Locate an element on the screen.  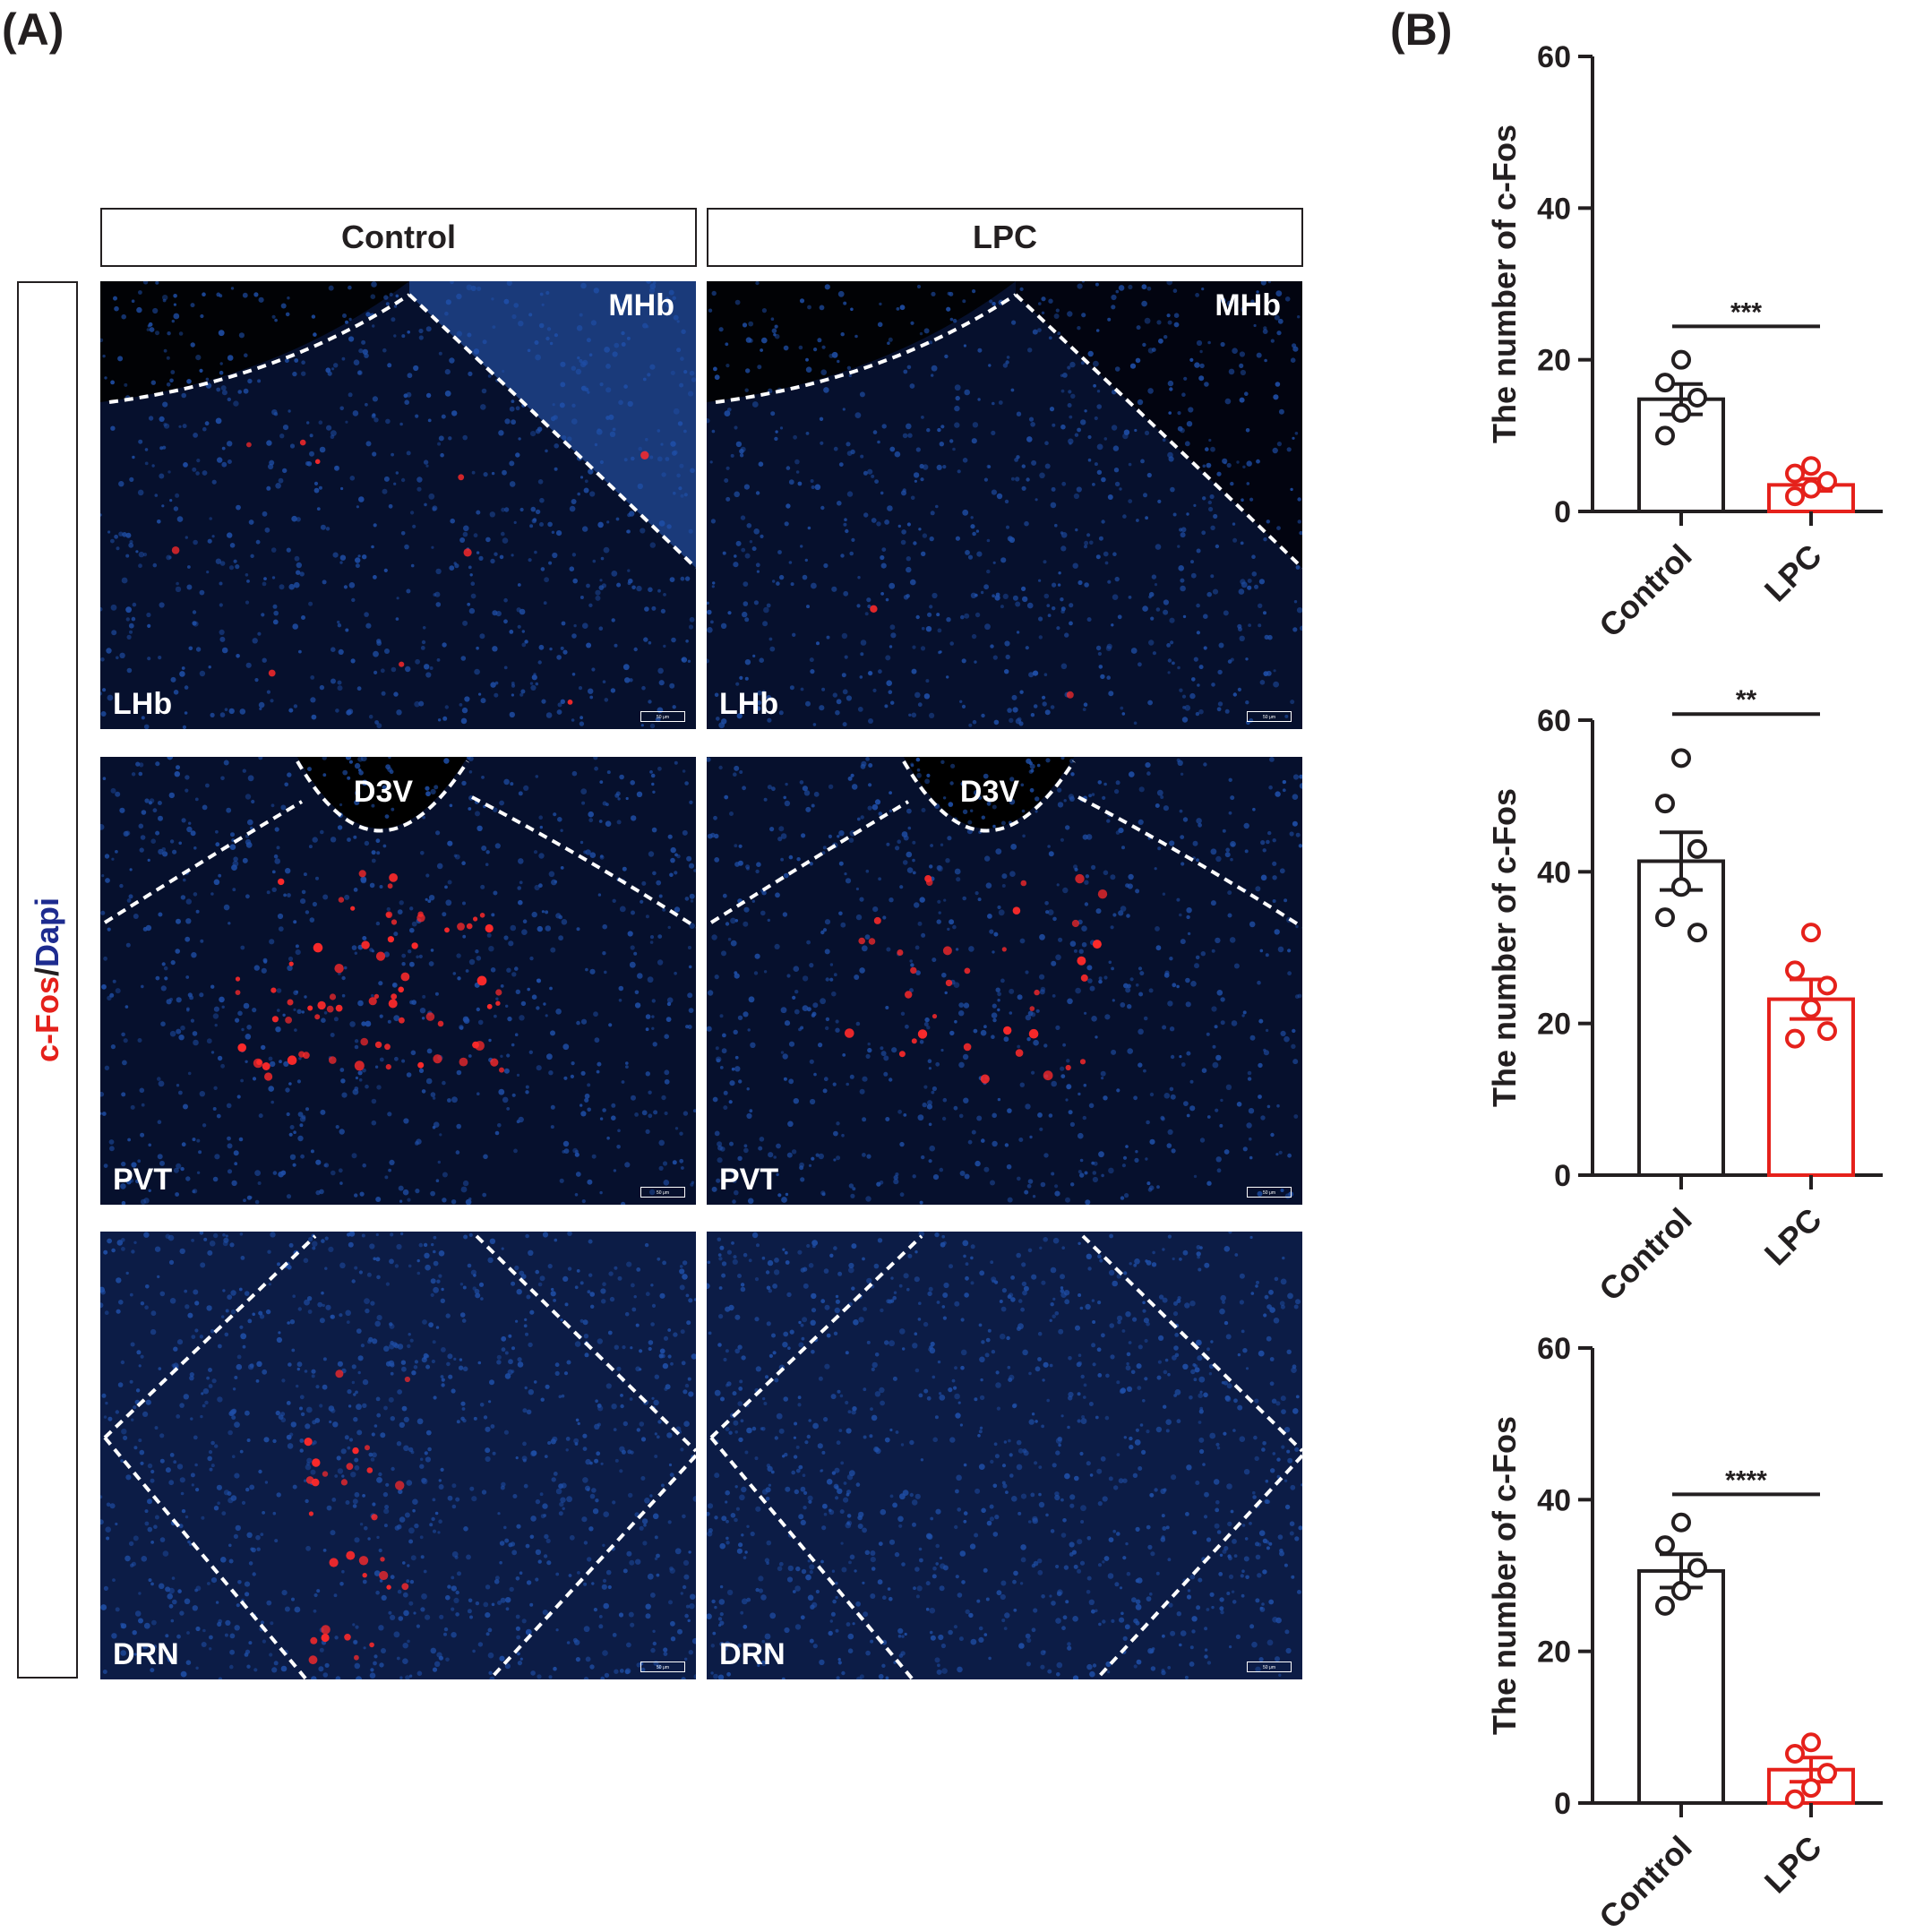
micrograph-drn-lpc: DRN 50 μm is located at coordinates (1004, 1455).